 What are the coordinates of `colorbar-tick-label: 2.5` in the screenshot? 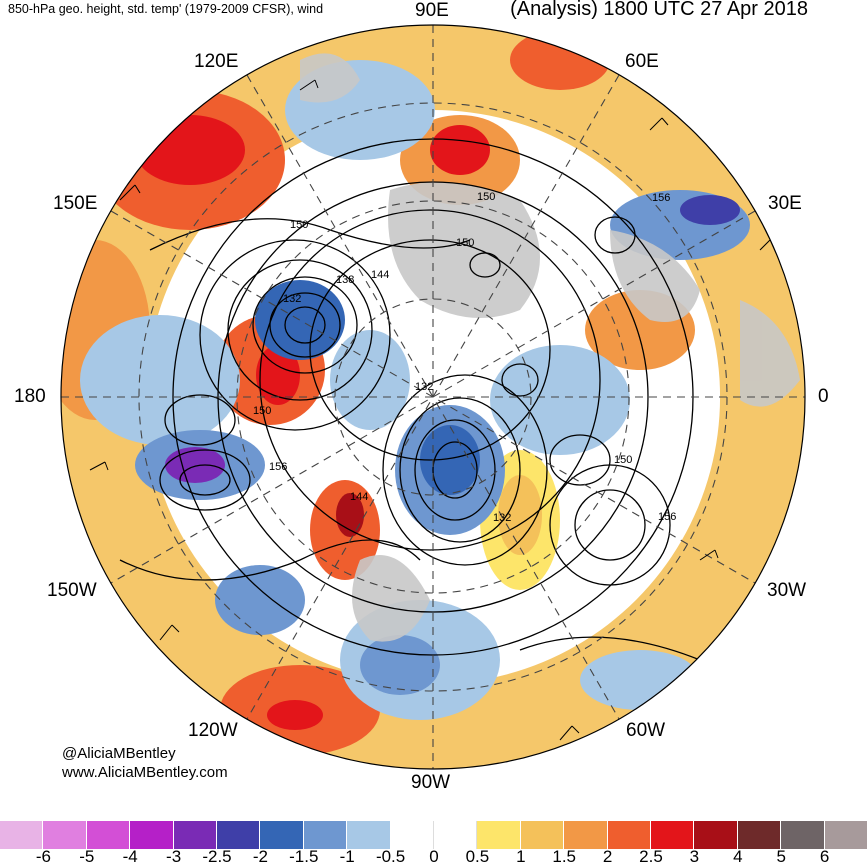 It's located at (651, 856).